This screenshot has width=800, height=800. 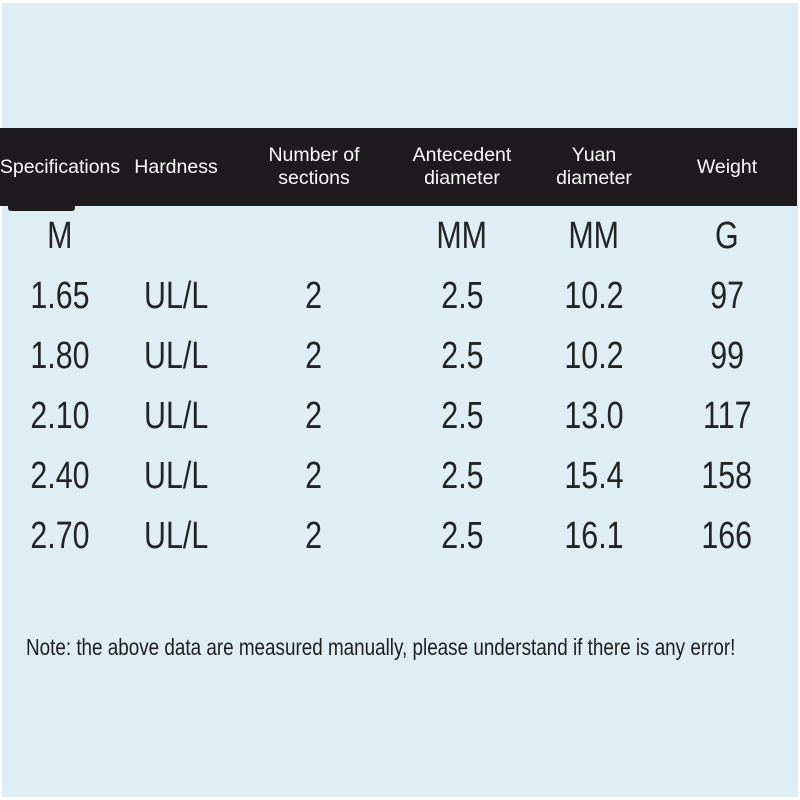 What do you see at coordinates (727, 415) in the screenshot?
I see `data-cell: 117` at bounding box center [727, 415].